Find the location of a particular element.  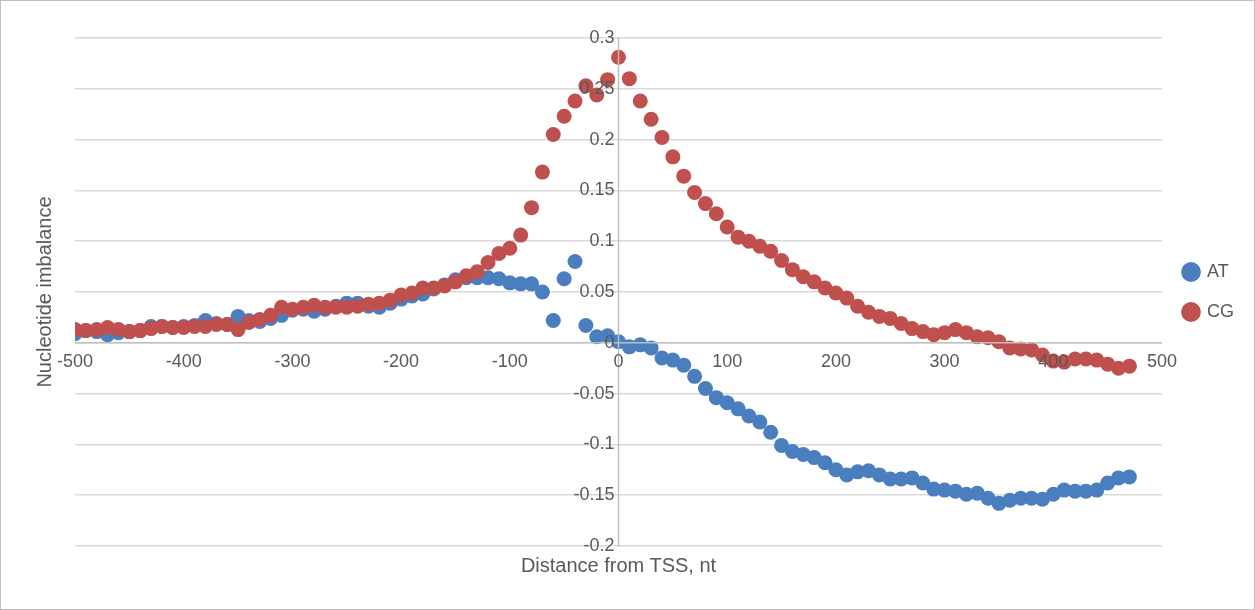

x-tick-label: 200 is located at coordinates (835, 360).